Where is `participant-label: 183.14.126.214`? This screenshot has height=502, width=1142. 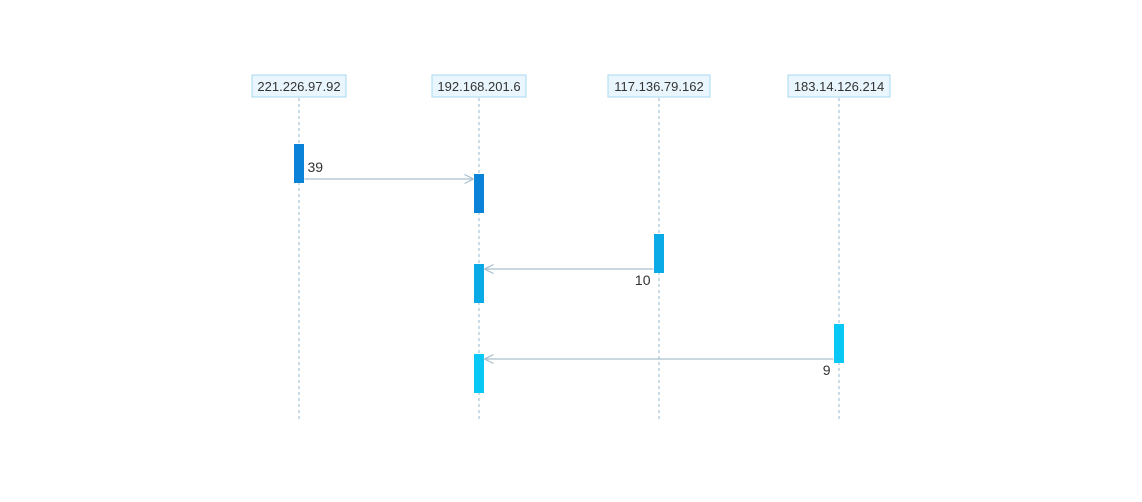
participant-label: 183.14.126.214 is located at coordinates (839, 86).